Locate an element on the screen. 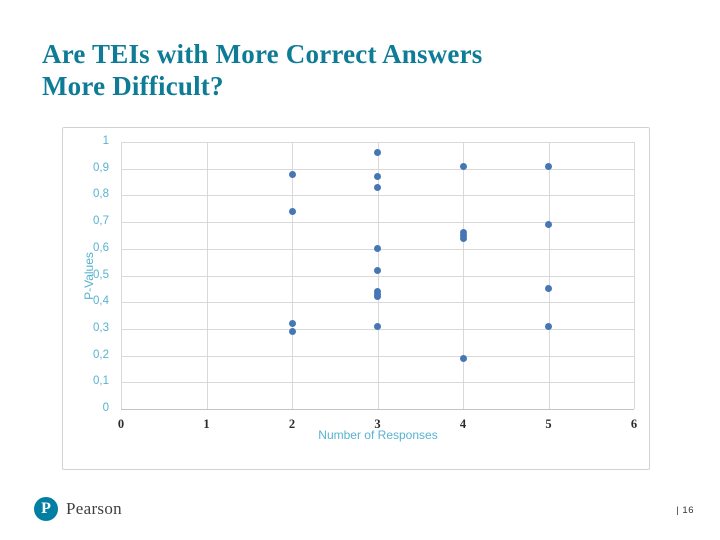 Image resolution: width=720 pixels, height=540 pixels. y-tick-label: 0,2 is located at coordinates (101, 354).